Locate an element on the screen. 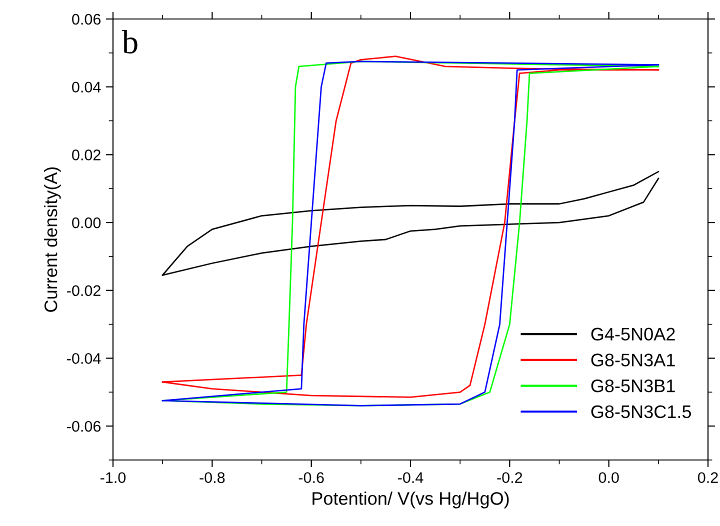 The width and height of the screenshot is (720, 526). annotation: b is located at coordinates (130, 42).